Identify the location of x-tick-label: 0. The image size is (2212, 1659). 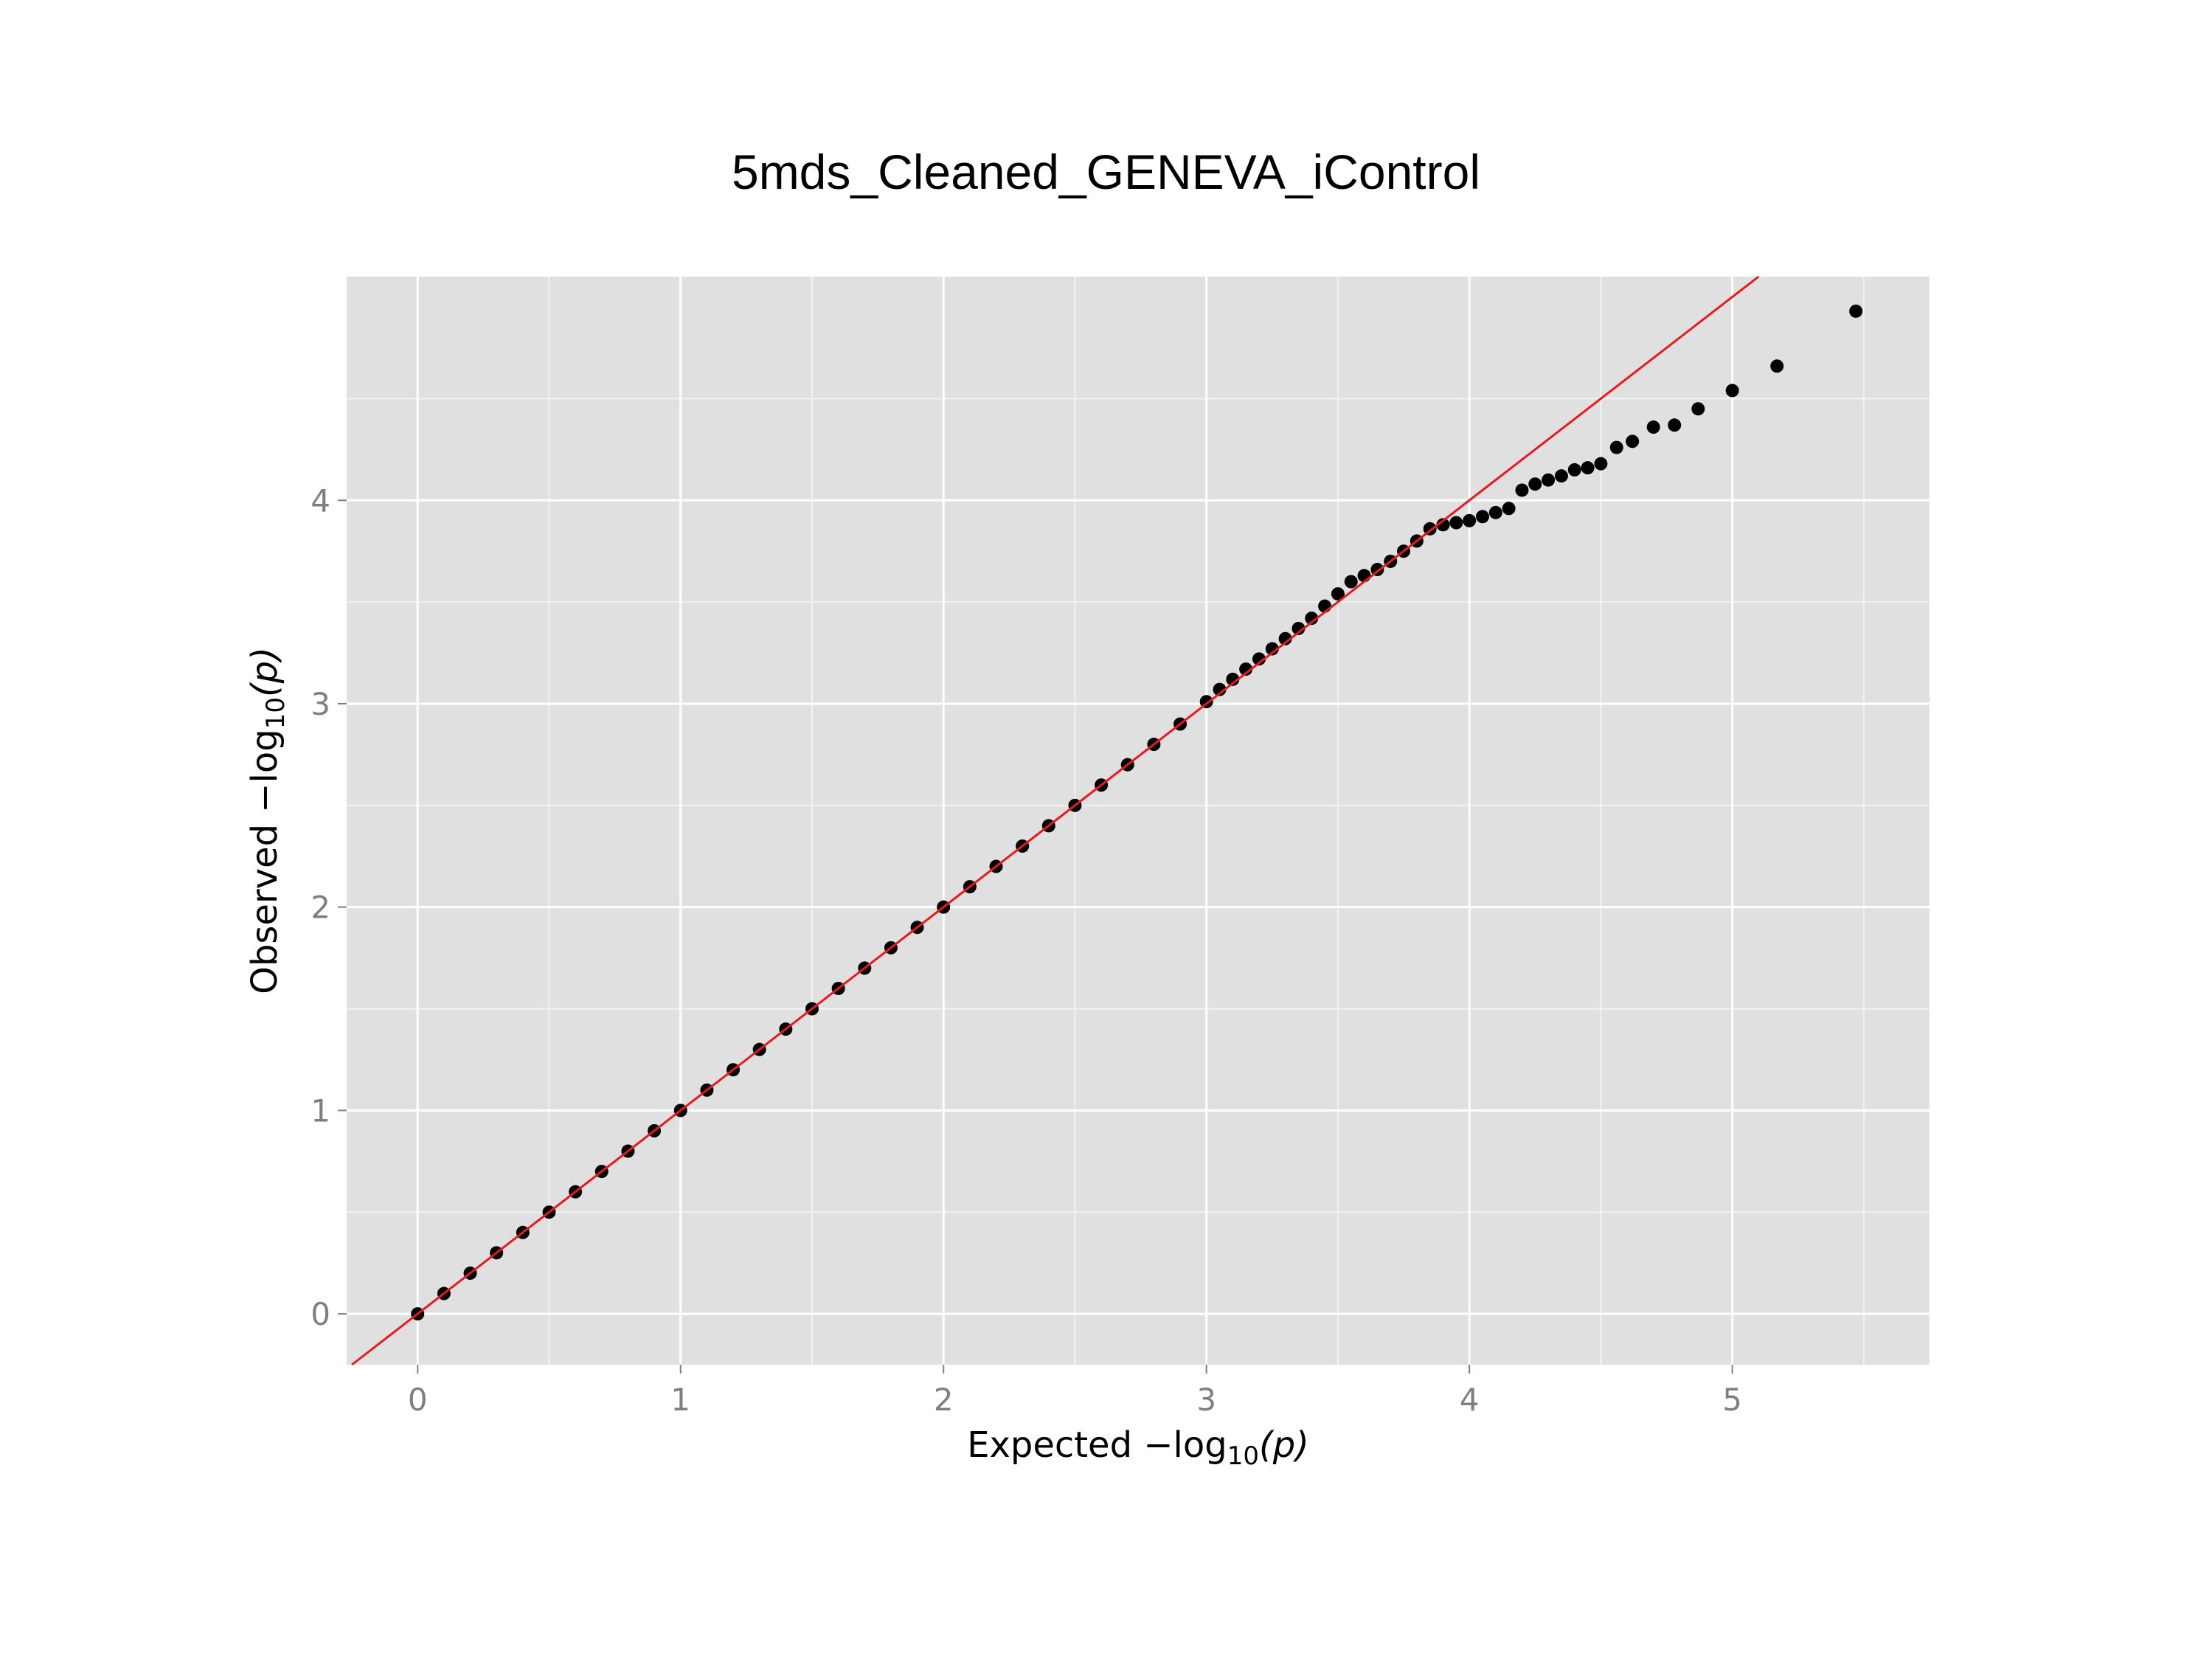
(418, 1400).